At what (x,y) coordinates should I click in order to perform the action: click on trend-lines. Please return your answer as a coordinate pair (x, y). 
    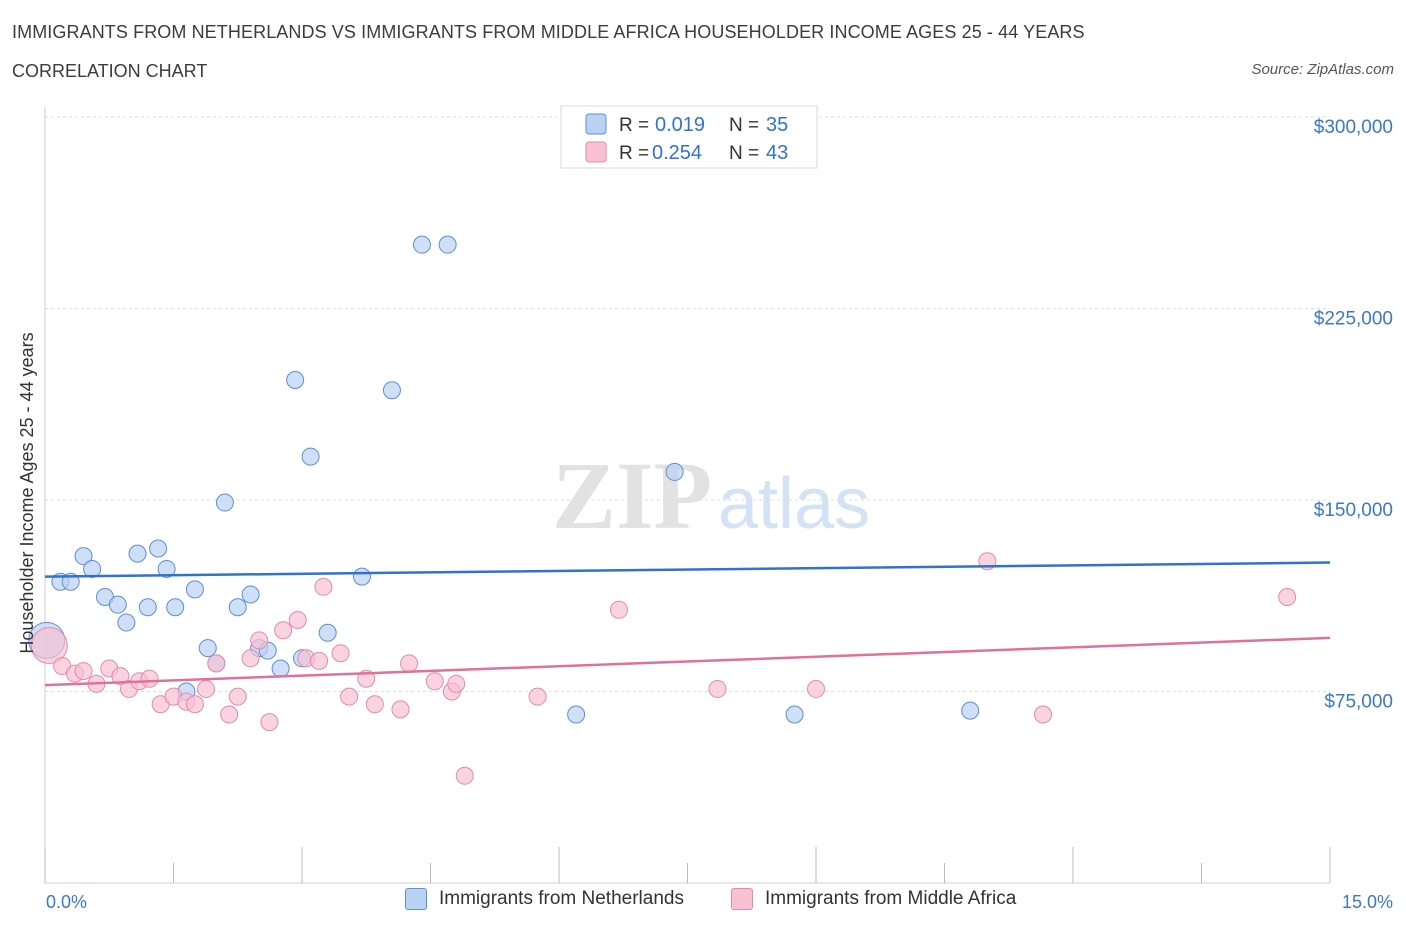
    Looking at the image, I should click on (687, 624).